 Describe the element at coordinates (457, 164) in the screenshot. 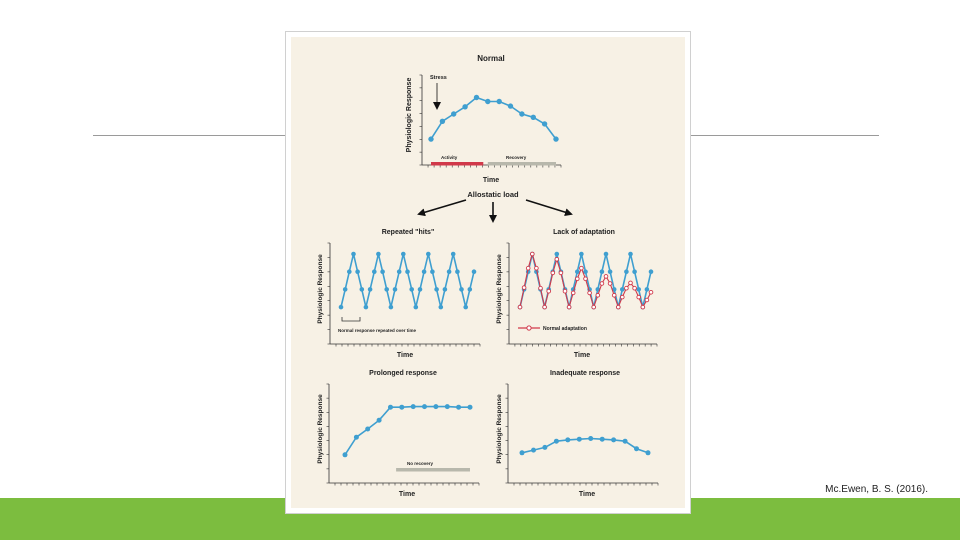

I see `phase-bar` at that location.